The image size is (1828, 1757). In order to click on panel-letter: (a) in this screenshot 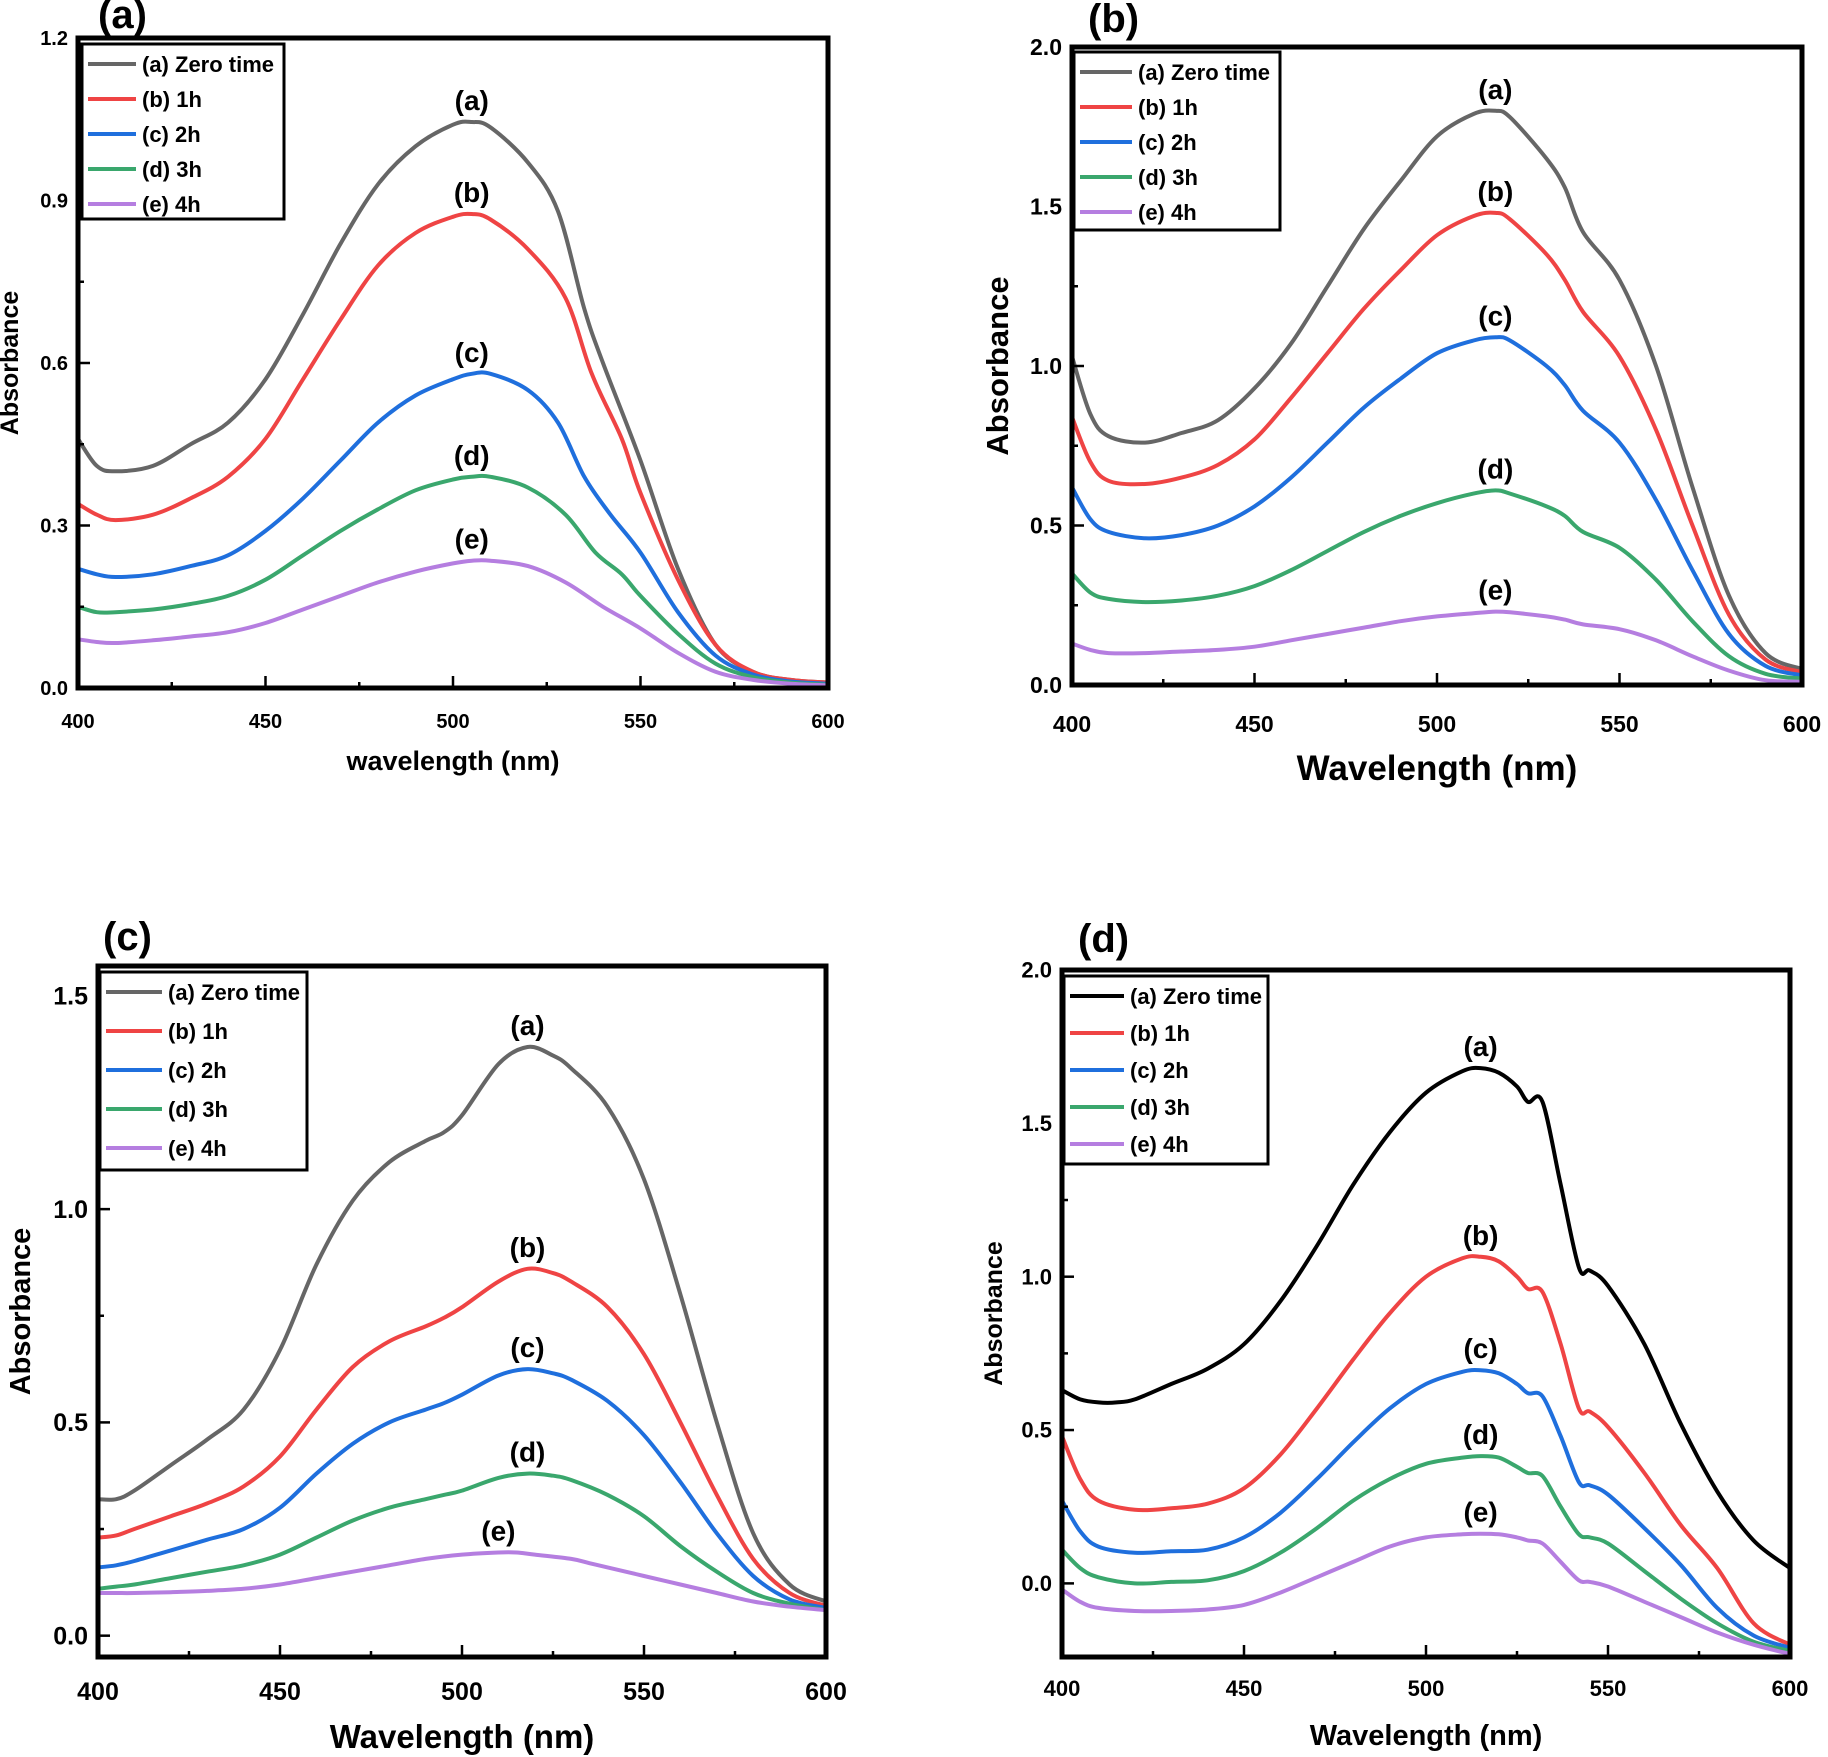, I will do `click(122, 18)`.